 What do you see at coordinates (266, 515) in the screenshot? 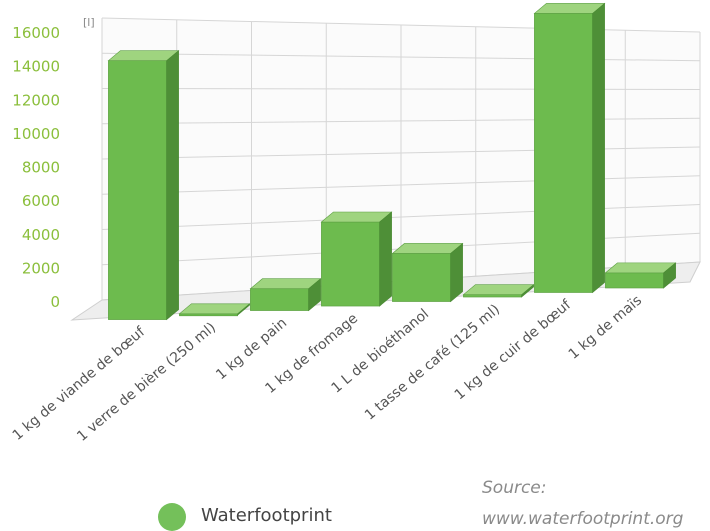
I see `legend-label: Waterfootprint` at bounding box center [266, 515].